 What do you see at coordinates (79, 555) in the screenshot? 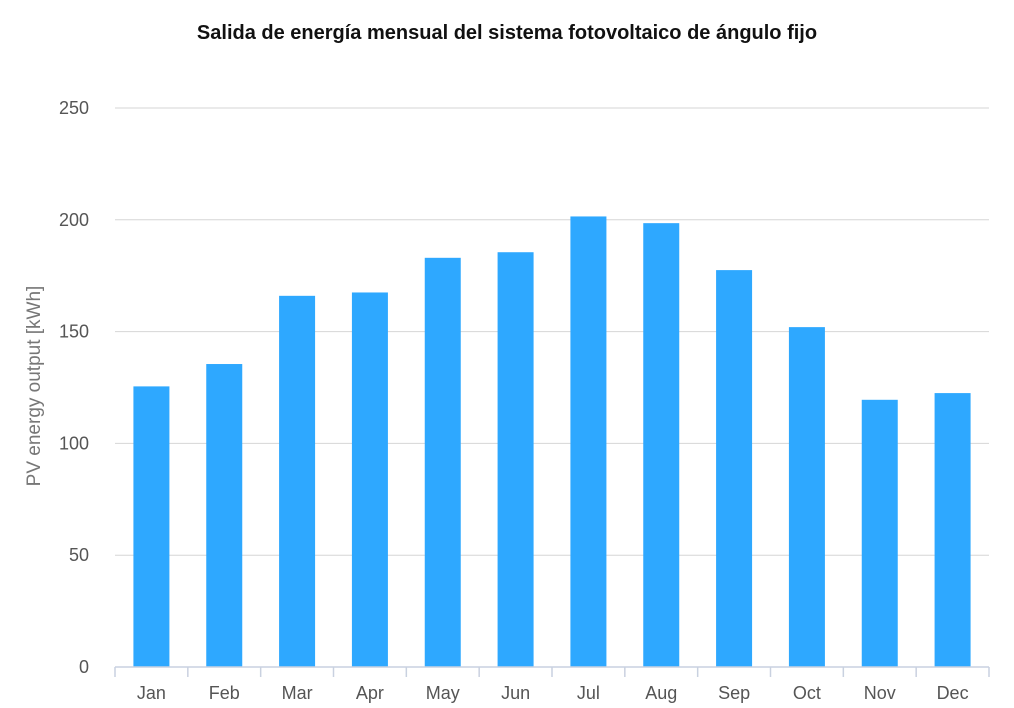
I see `y-tick-label: 50` at bounding box center [79, 555].